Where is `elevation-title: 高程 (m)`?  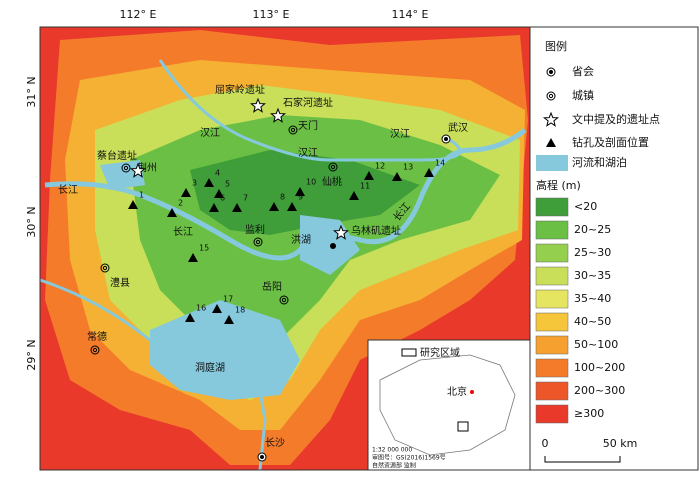 elevation-title: 高程 (m) is located at coordinates (558, 185).